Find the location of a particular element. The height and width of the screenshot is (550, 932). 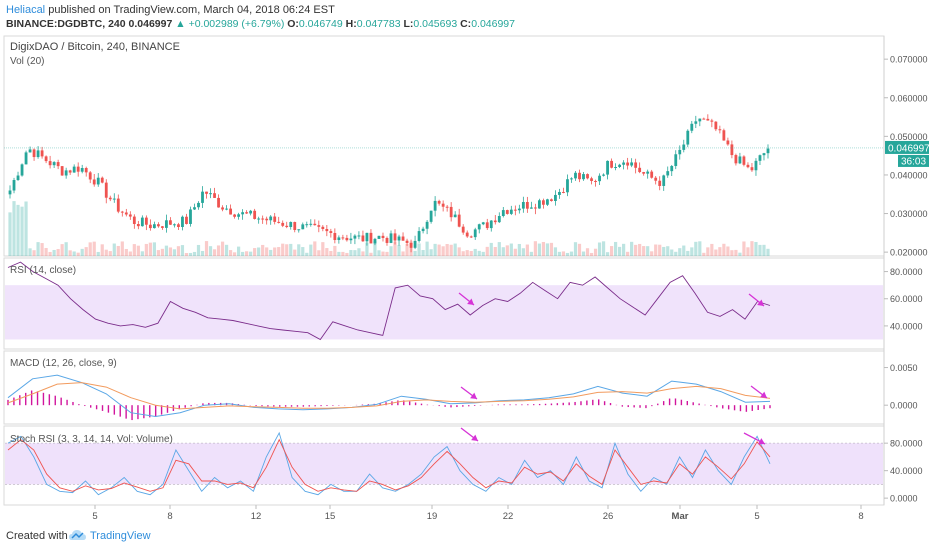

stoch-k-line is located at coordinates (389, 463).